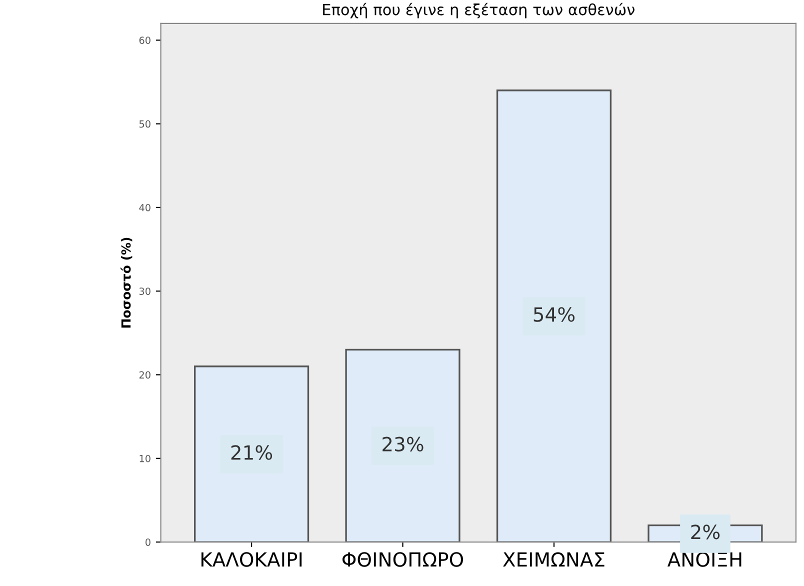 This screenshot has width=804, height=586. I want to click on data-label: 23%, so click(403, 444).